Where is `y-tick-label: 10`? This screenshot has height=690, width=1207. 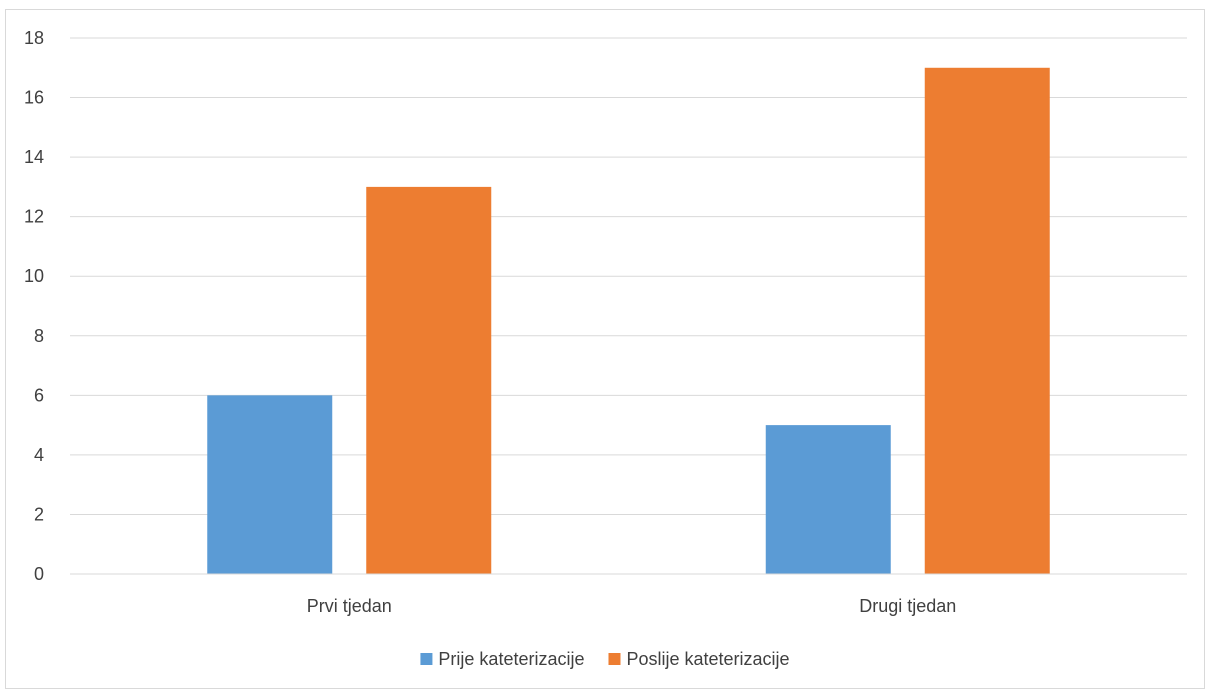
y-tick-label: 10 is located at coordinates (34, 276).